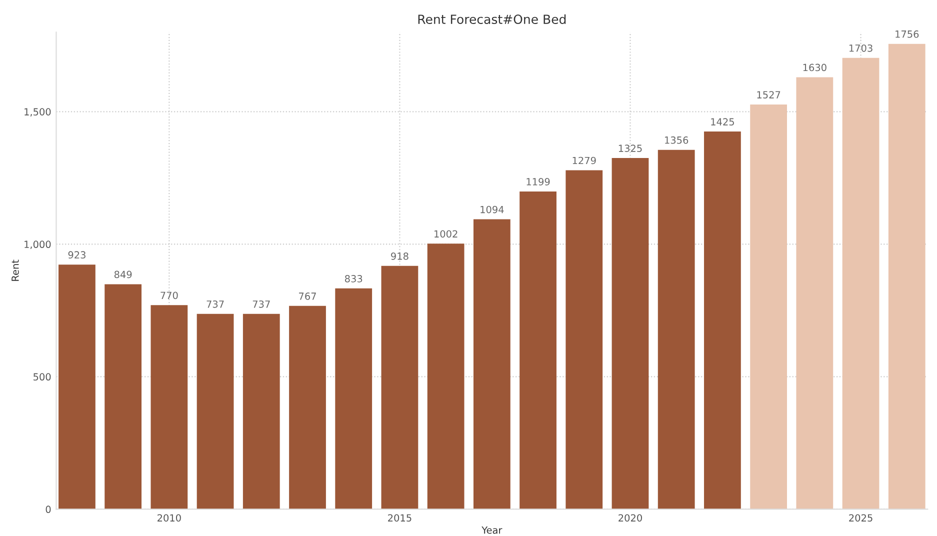 The width and height of the screenshot is (937, 536). I want to click on y-tick-label: 1,500, so click(37, 112).